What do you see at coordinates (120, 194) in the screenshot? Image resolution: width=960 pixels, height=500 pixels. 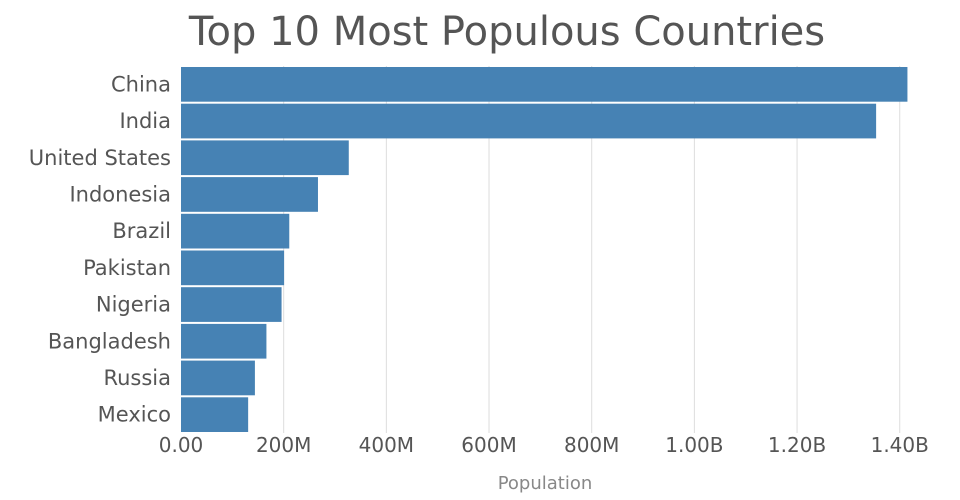 I see `category-label: Indonesia` at bounding box center [120, 194].